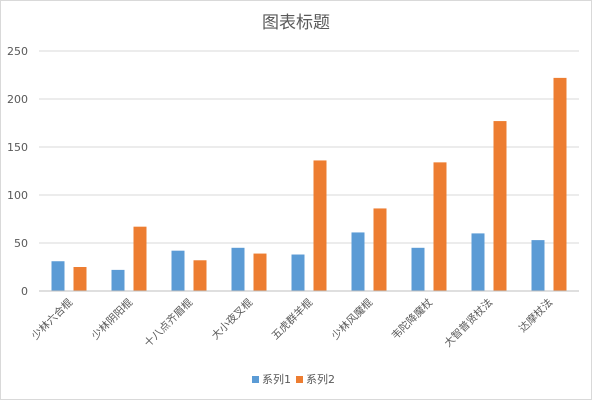 The height and width of the screenshot is (400, 592). What do you see at coordinates (296, 23) in the screenshot?
I see `chart-title: 图表标题` at bounding box center [296, 23].